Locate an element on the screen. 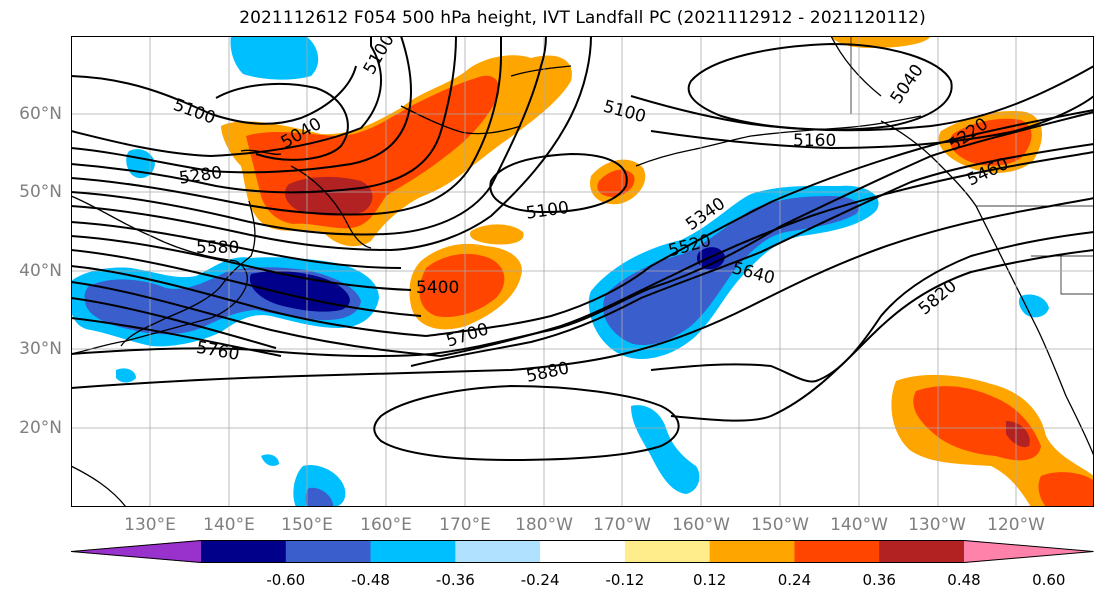  colorbar-extend-high is located at coordinates (1029, 551).